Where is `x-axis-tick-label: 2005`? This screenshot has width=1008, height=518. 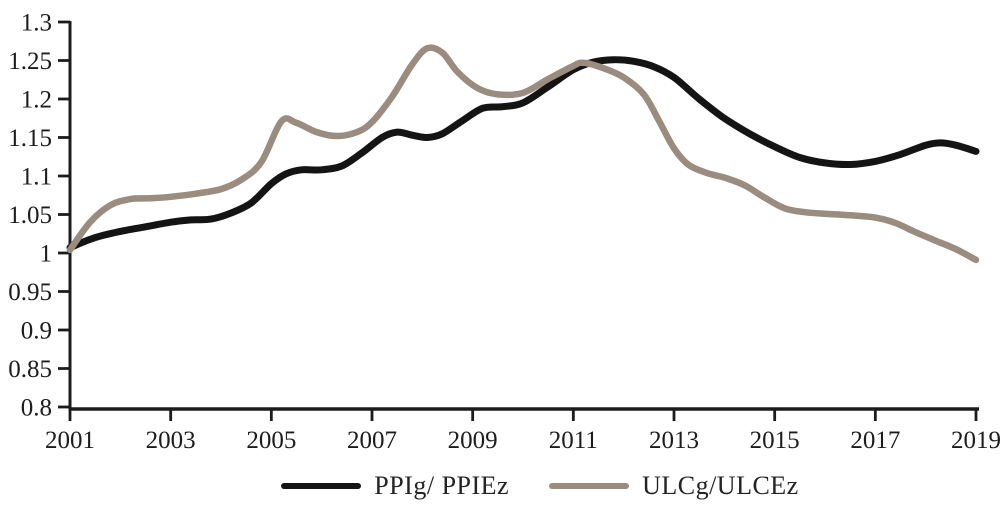
x-axis-tick-label: 2005 is located at coordinates (271, 440).